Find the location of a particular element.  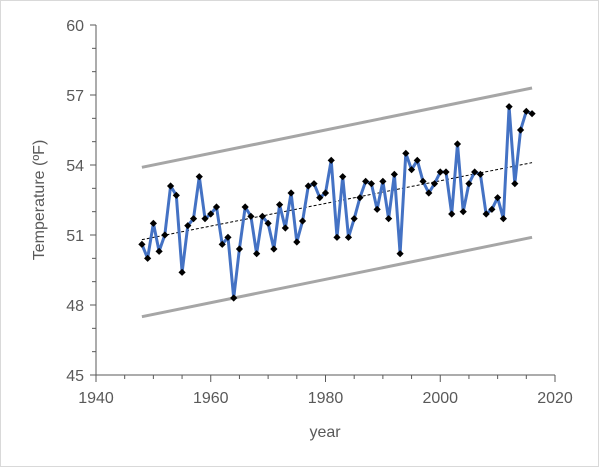

y-tick-label: 54 is located at coordinates (75, 166).